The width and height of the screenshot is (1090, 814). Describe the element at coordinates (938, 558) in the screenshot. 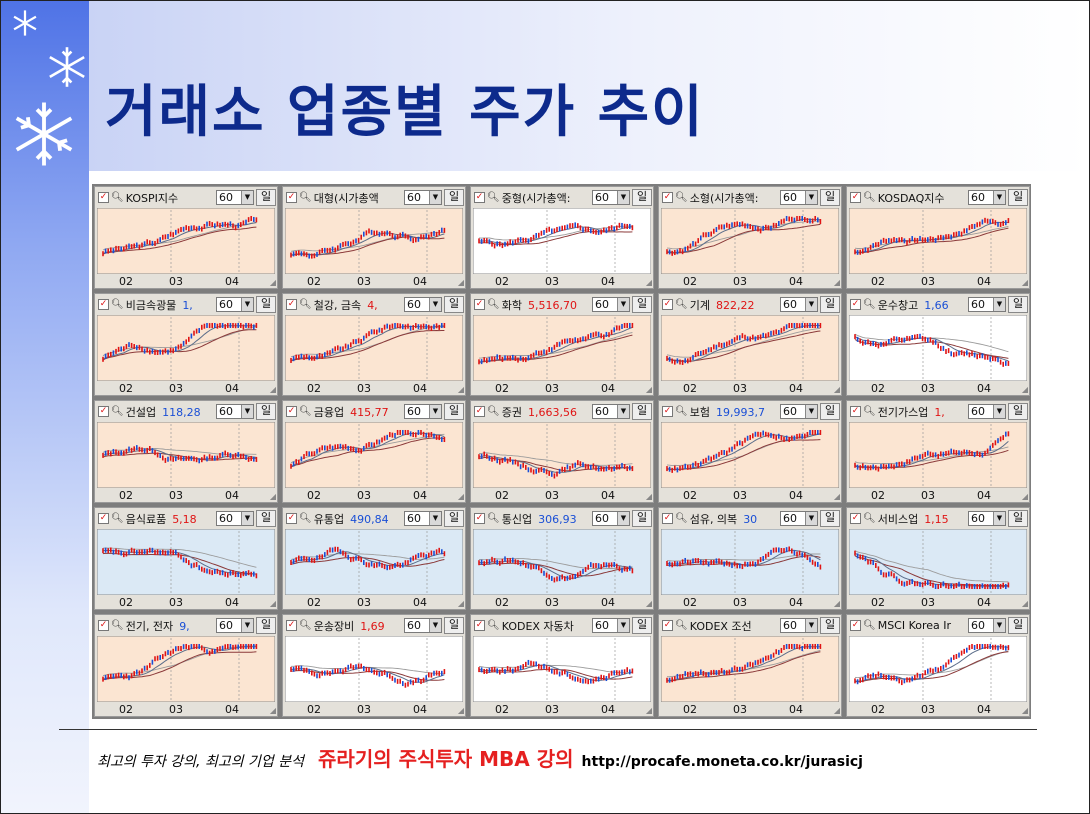

I see `chart-tile: ✓ 🔍︎ 서비스업 1,15 60 ▼ 일 02 03 04 ◢` at that location.